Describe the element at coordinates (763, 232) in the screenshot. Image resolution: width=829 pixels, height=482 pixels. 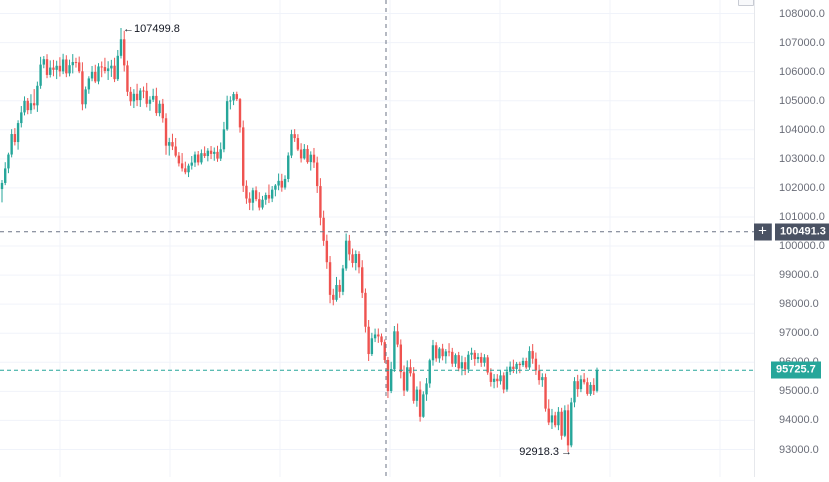
I see `add-alert-plus-button: +` at that location.